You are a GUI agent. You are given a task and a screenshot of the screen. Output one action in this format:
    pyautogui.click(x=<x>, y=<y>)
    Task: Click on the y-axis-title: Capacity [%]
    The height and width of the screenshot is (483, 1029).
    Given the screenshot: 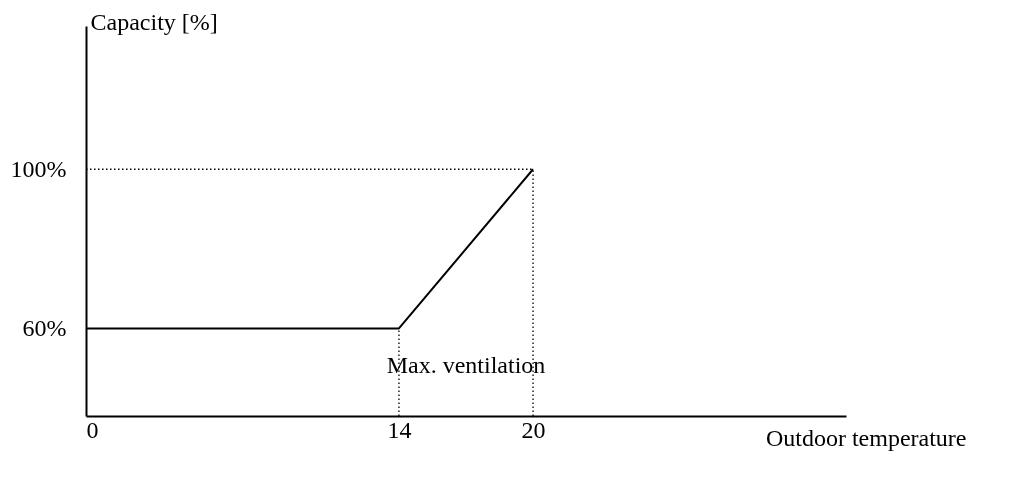 What is the action you would take?
    pyautogui.click(x=154, y=21)
    